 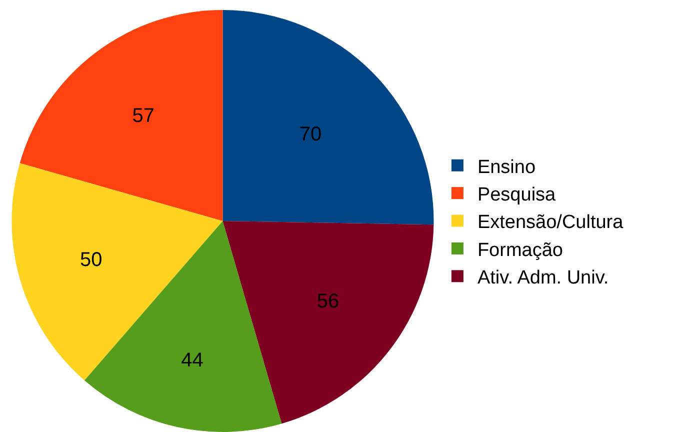 I want to click on data-label: 50, so click(x=91, y=260).